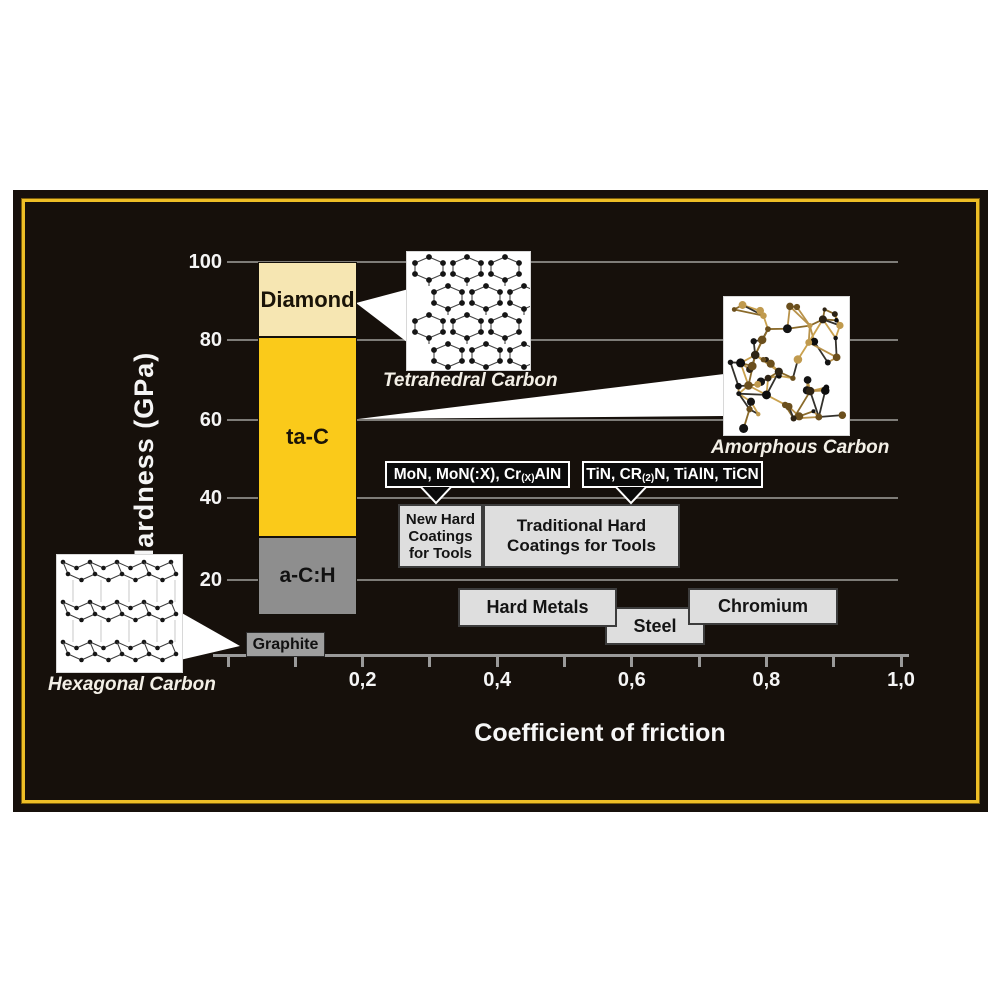 Image resolution: width=1000 pixels, height=1000 pixels. I want to click on hard-metals-label: Hard Metals, so click(537, 607).